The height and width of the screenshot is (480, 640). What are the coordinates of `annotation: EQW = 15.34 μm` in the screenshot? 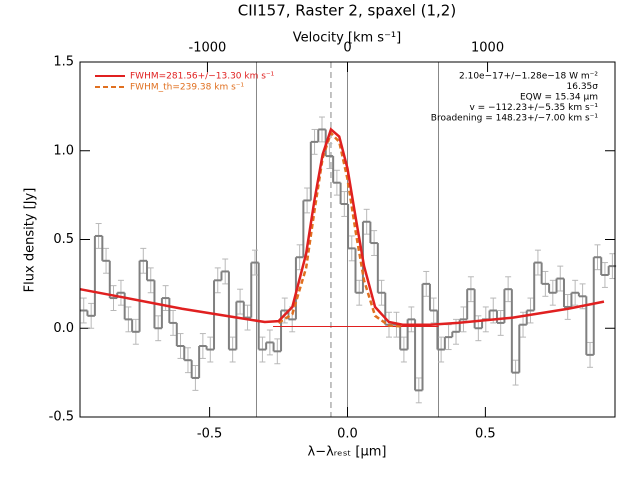 It's located at (559, 98).